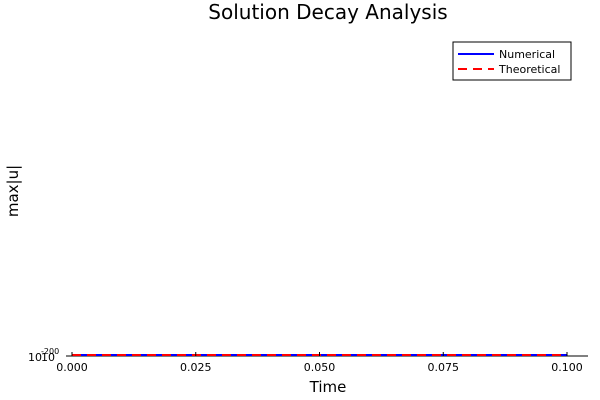 This screenshot has height=400, width=600. What do you see at coordinates (72, 367) in the screenshot?
I see `x-tick-label: 0.000` at bounding box center [72, 367].